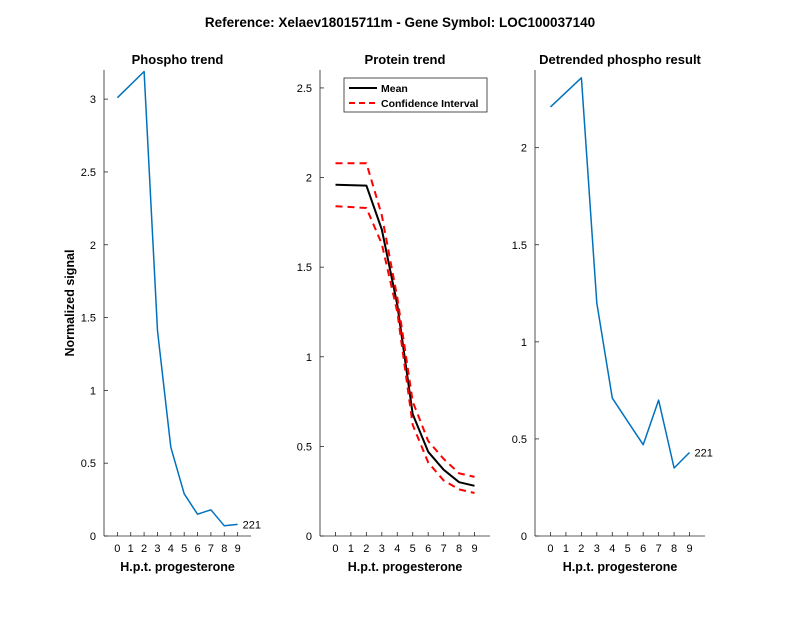  Describe the element at coordinates (430, 104) in the screenshot. I see `legend-entry-confidence-interval: Confidence Interval` at that location.